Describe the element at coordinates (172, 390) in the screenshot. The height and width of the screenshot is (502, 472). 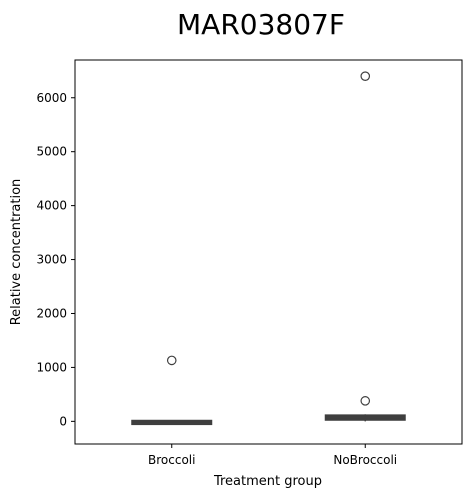
I see `box-broccoli` at that location.